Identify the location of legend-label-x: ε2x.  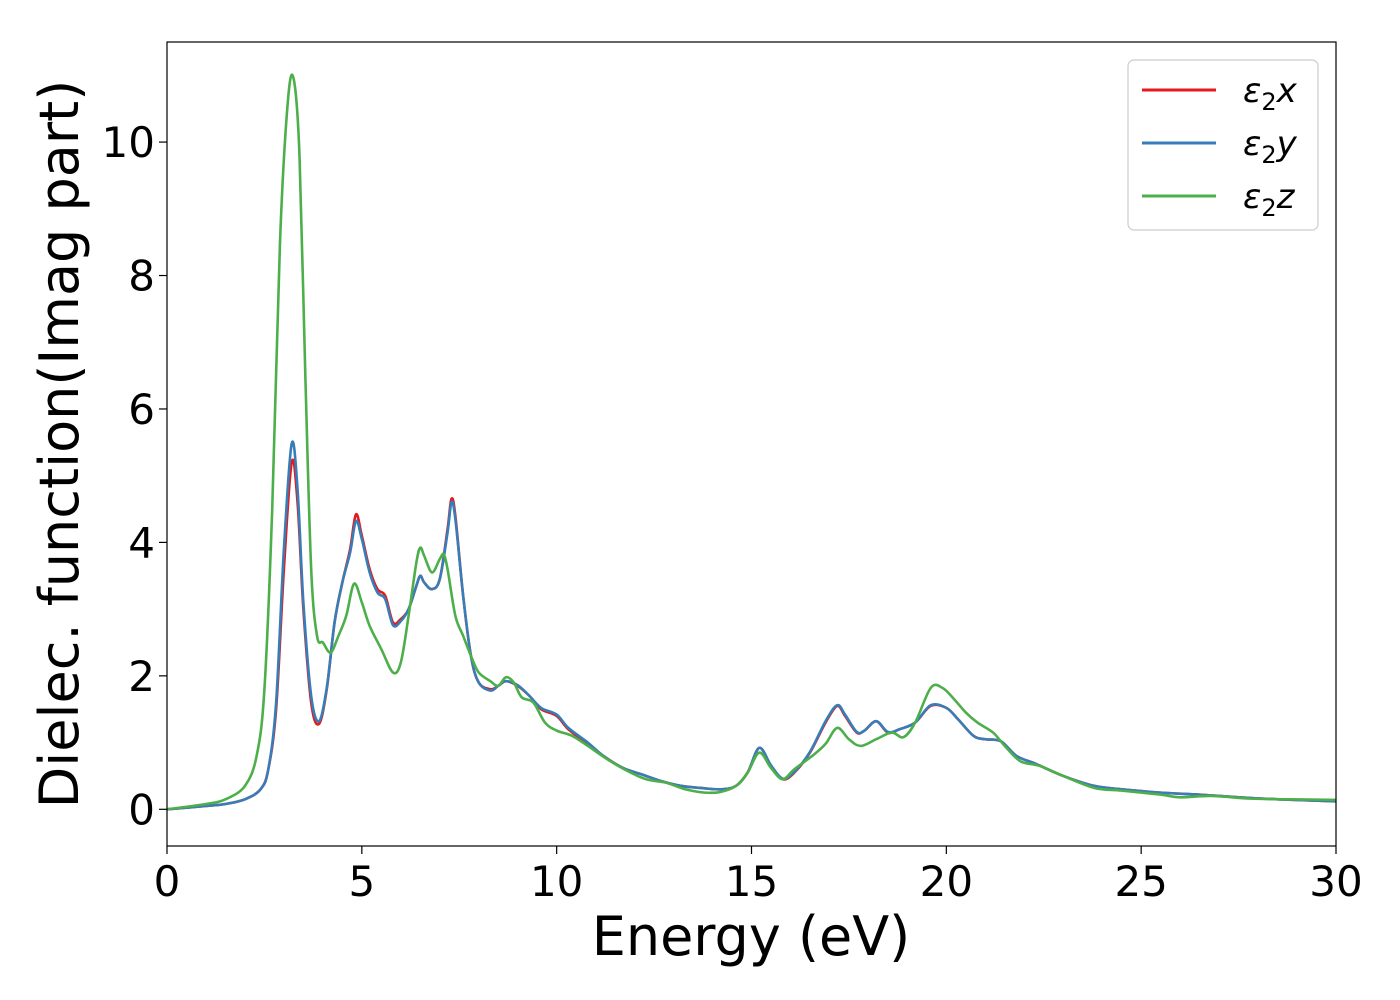
(1270, 93).